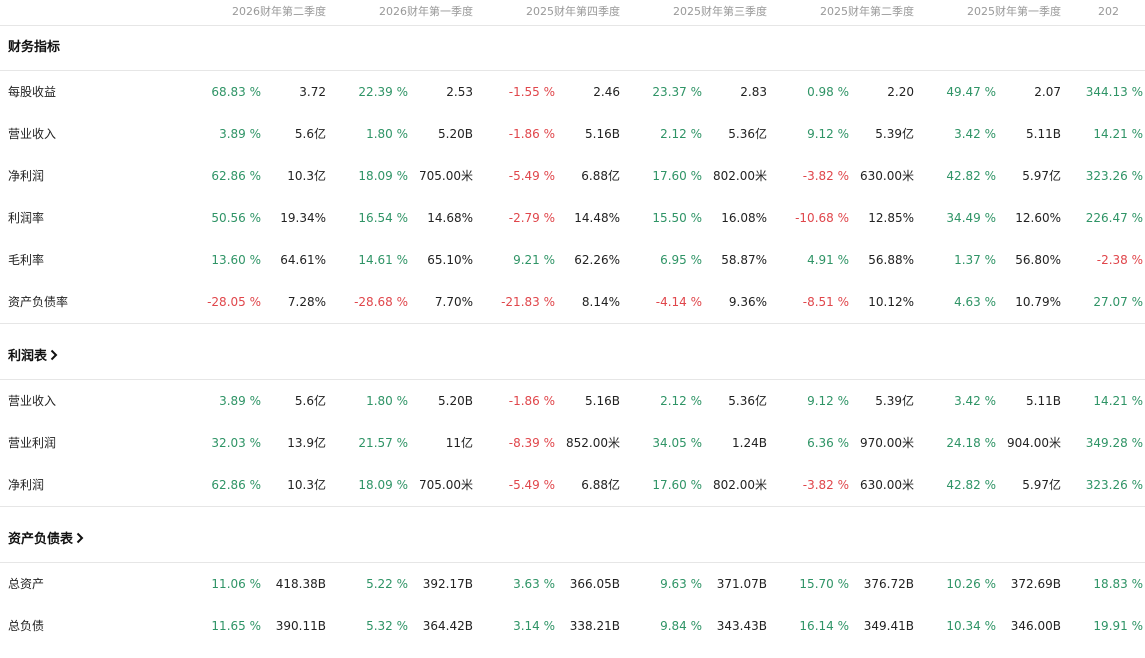 This screenshot has width=1145, height=658. I want to click on value-cell: 5.6亿, so click(310, 134).